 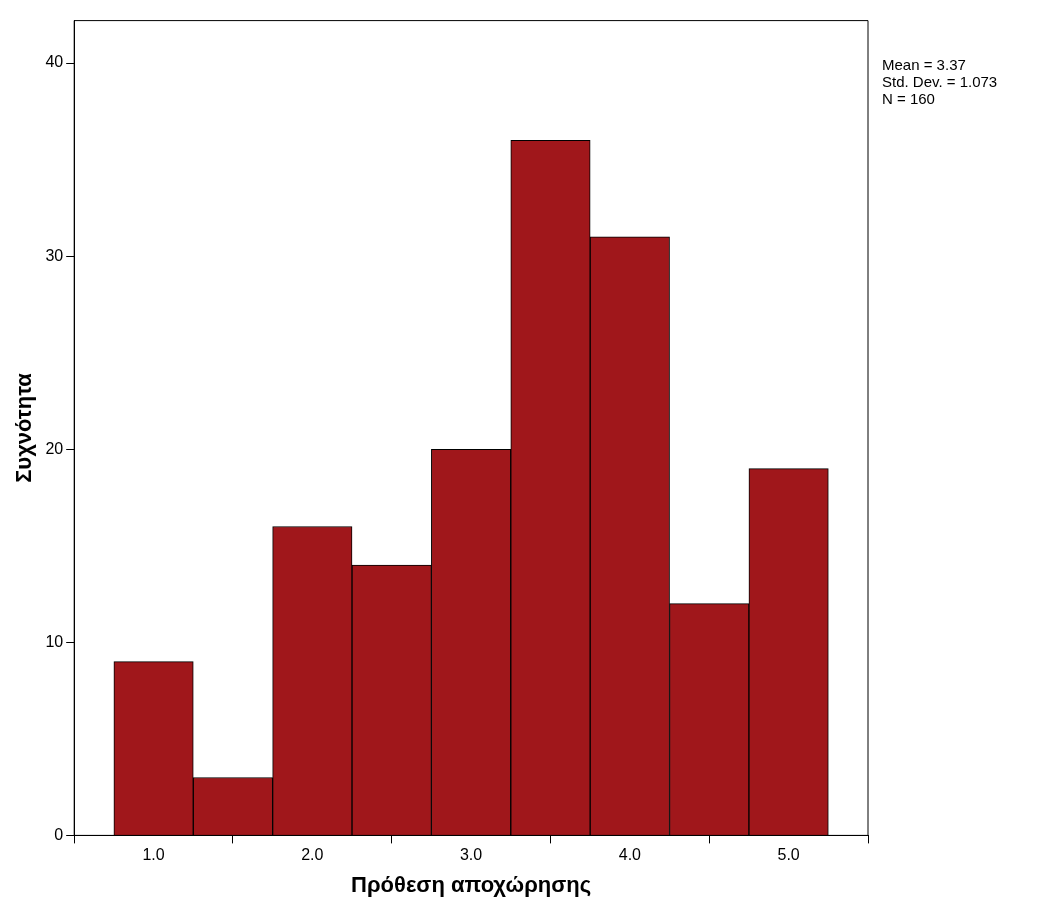 What do you see at coordinates (54, 255) in the screenshot?
I see `y-tick-label: 30` at bounding box center [54, 255].